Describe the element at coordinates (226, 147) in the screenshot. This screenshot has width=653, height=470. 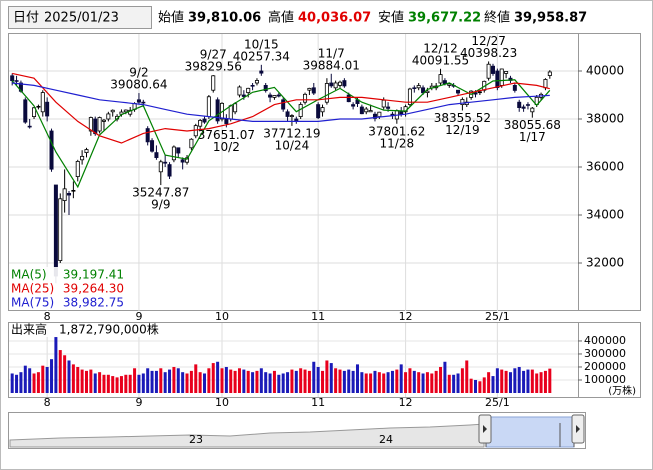
I see `annotation-date: 10/2` at that location.